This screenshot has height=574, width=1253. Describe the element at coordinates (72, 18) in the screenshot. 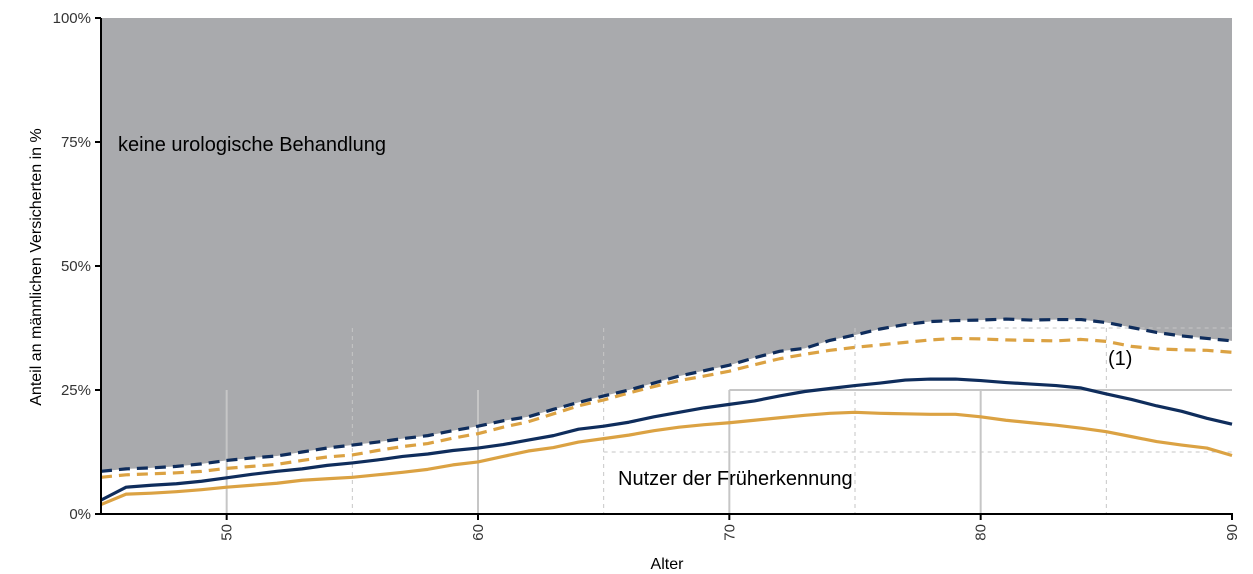

I see `y-tick-label: 100%` at that location.